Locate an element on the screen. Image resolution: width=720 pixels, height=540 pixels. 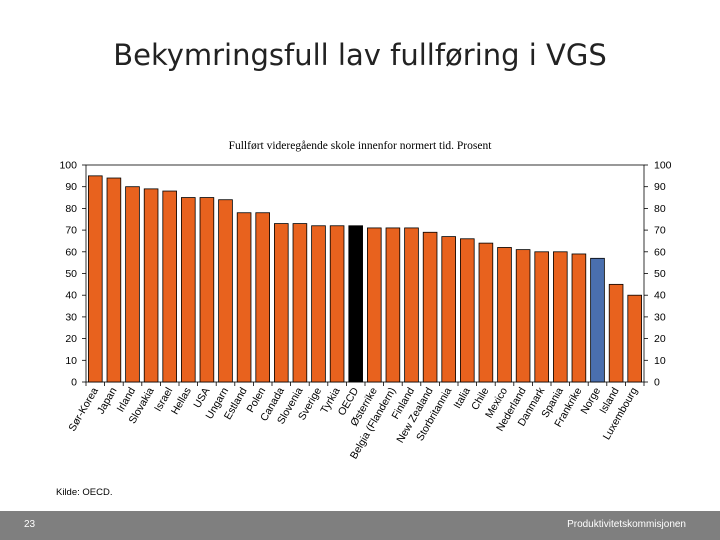
bar-oecd is located at coordinates (355, 304).